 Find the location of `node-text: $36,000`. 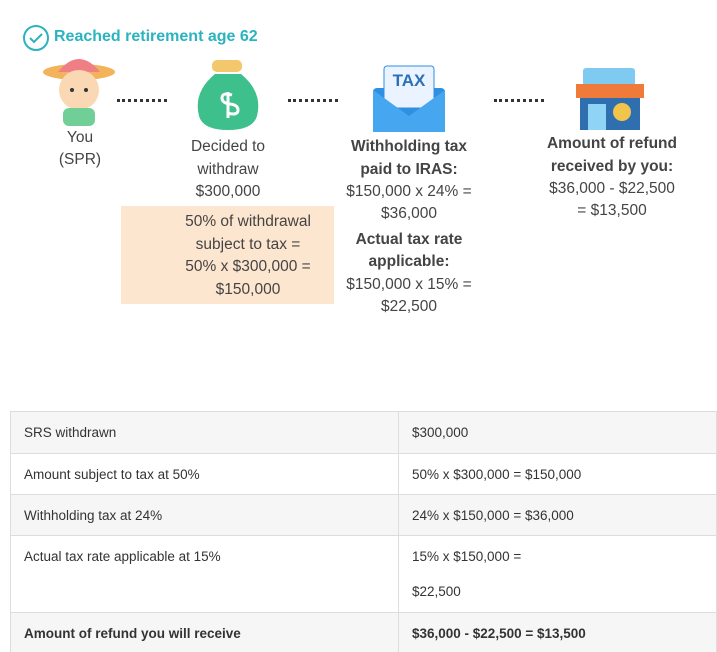

node-text: $36,000 is located at coordinates (409, 213).